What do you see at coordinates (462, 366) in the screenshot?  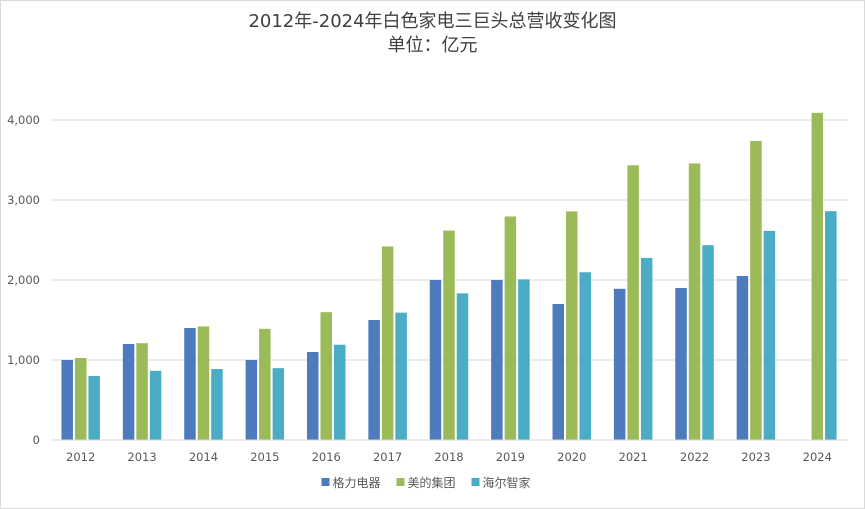 I see `bar-2018-海尔智家` at bounding box center [462, 366].